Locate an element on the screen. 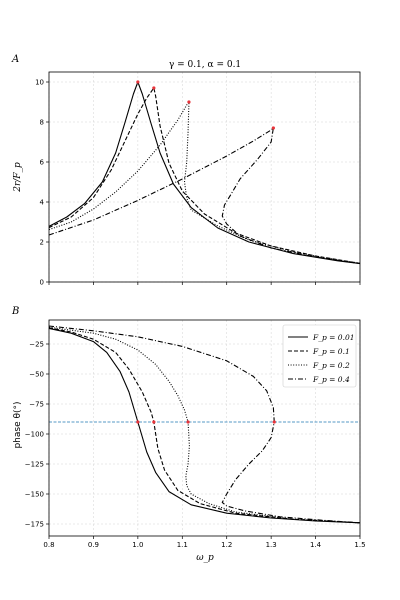 The image size is (400, 600). x-tick-label: 0.9 is located at coordinates (93, 545).